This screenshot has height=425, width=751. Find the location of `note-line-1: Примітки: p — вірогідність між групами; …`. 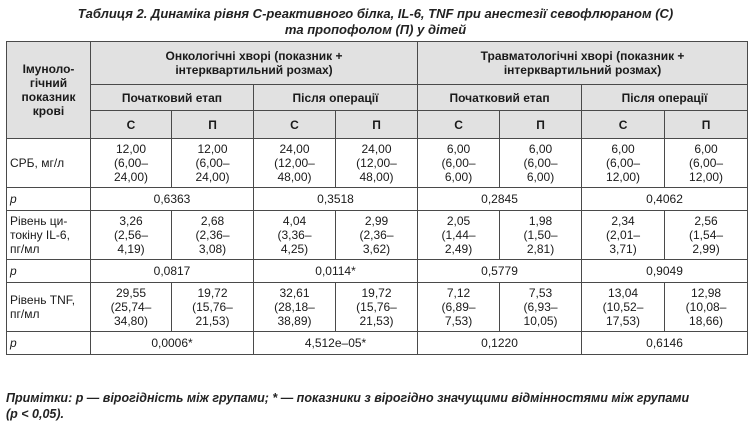

note-line-1: Примітки: p — вірогідність між групами; … is located at coordinates (348, 398).